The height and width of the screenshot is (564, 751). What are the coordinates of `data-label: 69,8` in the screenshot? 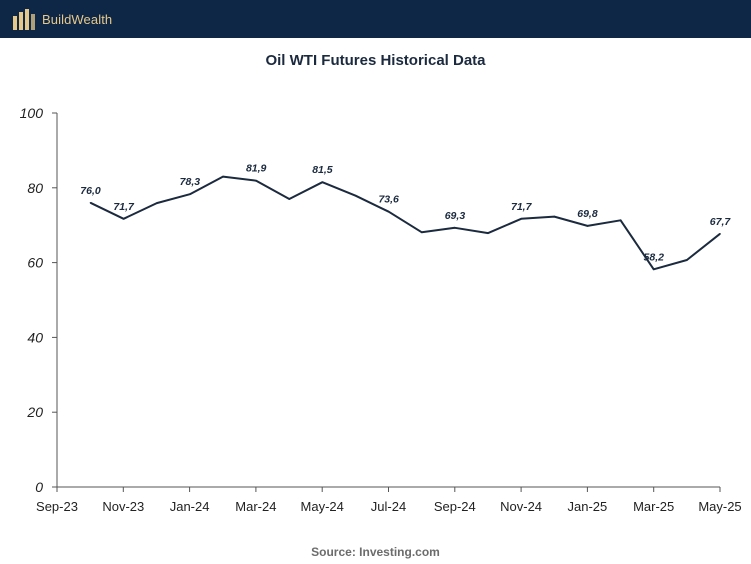 It's located at (587, 214).